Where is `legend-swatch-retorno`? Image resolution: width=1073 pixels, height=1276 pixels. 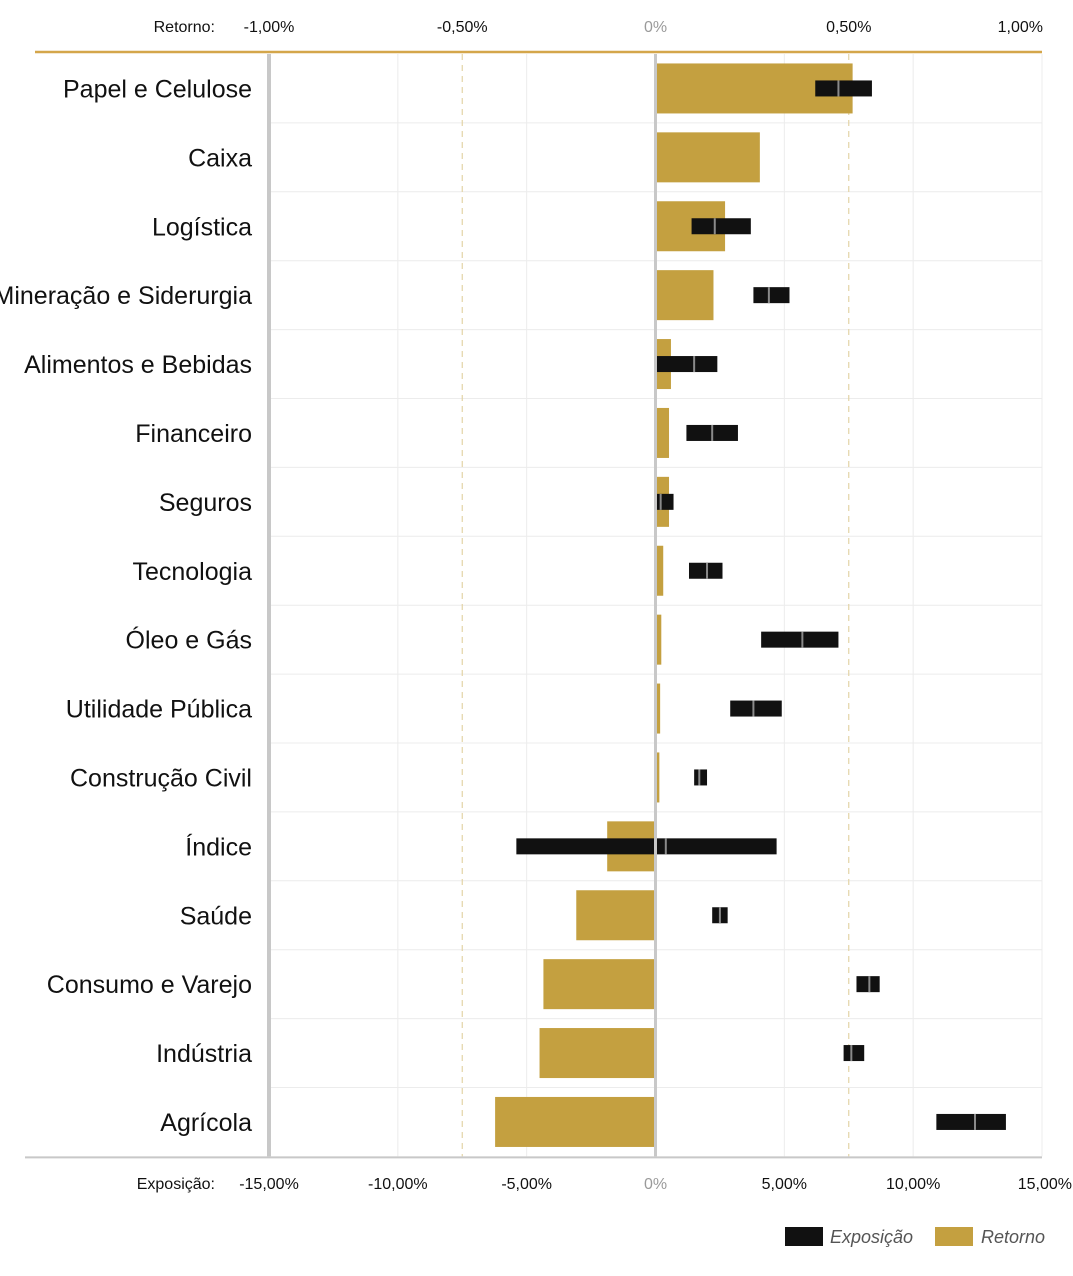 legend-swatch-retorno is located at coordinates (954, 1236).